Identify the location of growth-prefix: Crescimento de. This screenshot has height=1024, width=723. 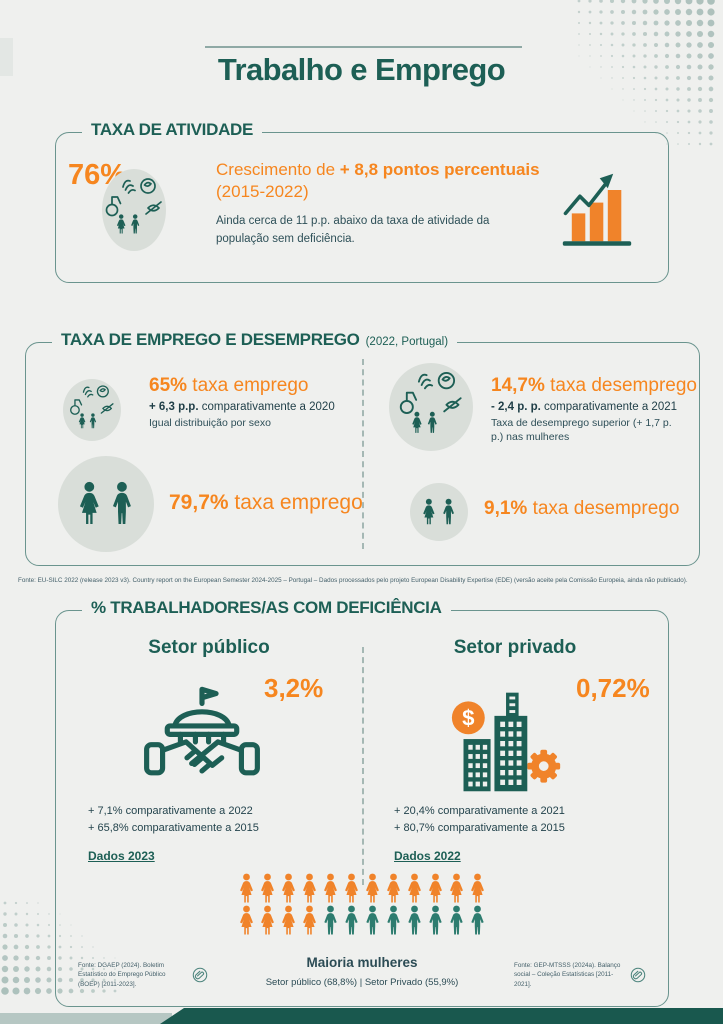
(278, 169).